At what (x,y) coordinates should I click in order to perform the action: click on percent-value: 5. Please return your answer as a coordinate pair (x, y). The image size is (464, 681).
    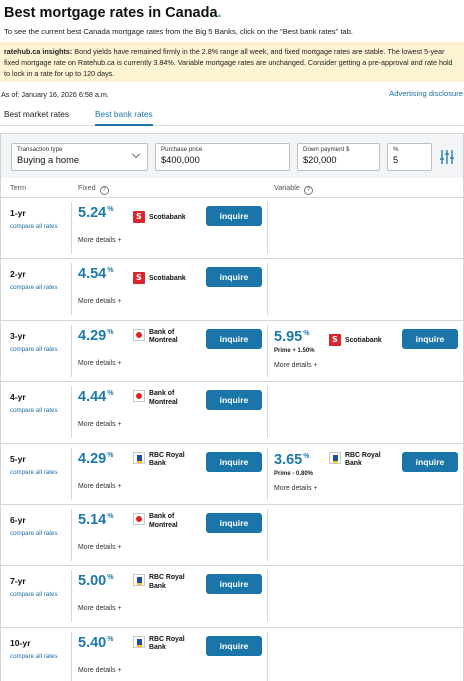
    Looking at the image, I should click on (396, 160).